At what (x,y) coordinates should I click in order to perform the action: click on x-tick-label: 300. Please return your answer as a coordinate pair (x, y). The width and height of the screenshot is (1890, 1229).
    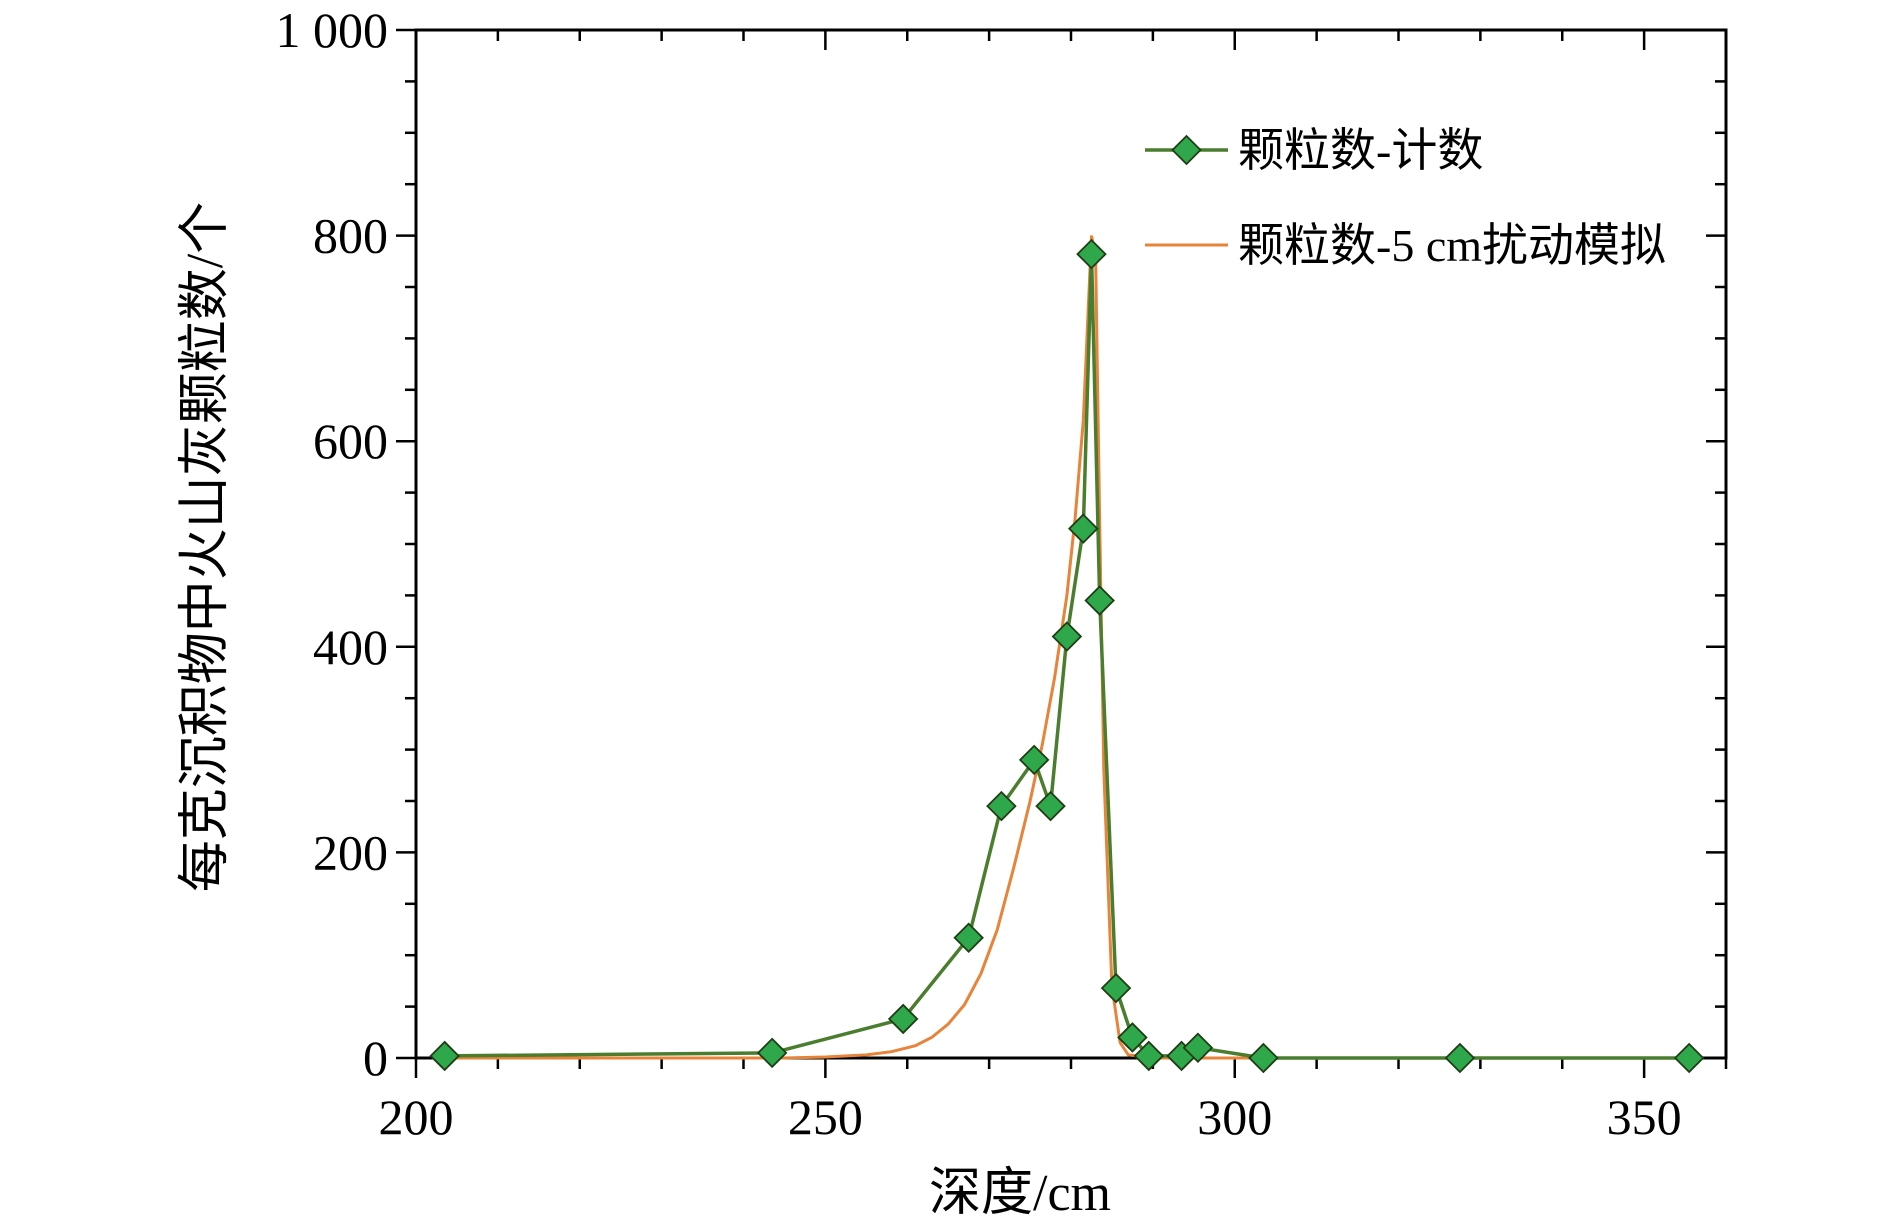
    Looking at the image, I should click on (1234, 1117).